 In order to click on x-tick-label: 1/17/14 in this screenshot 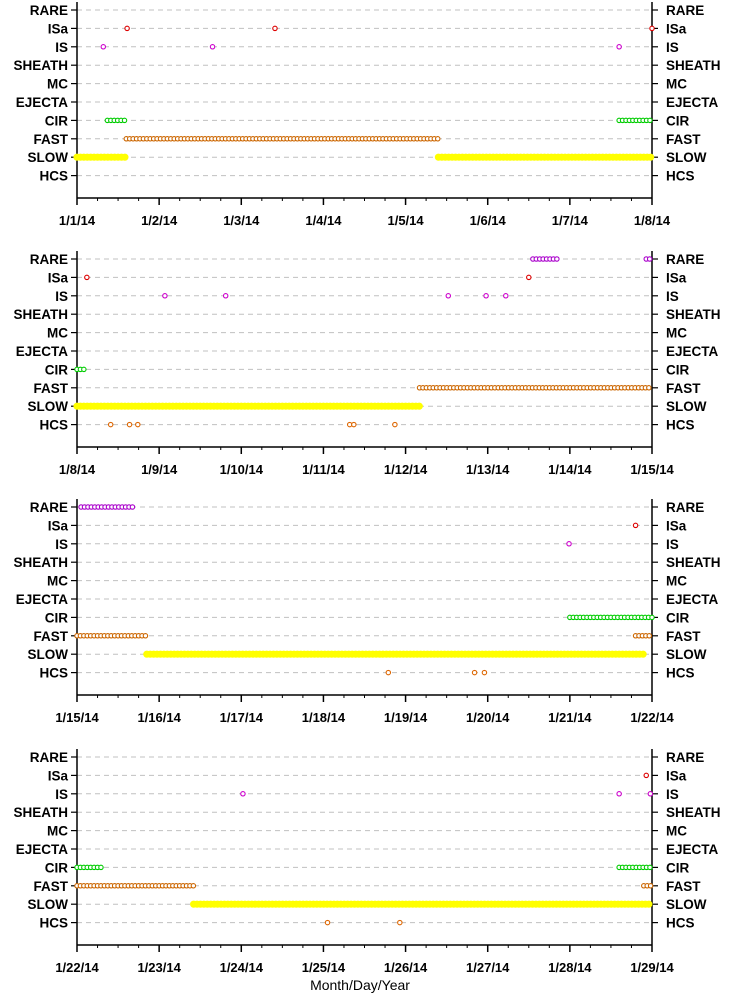, I will do `click(242, 717)`.